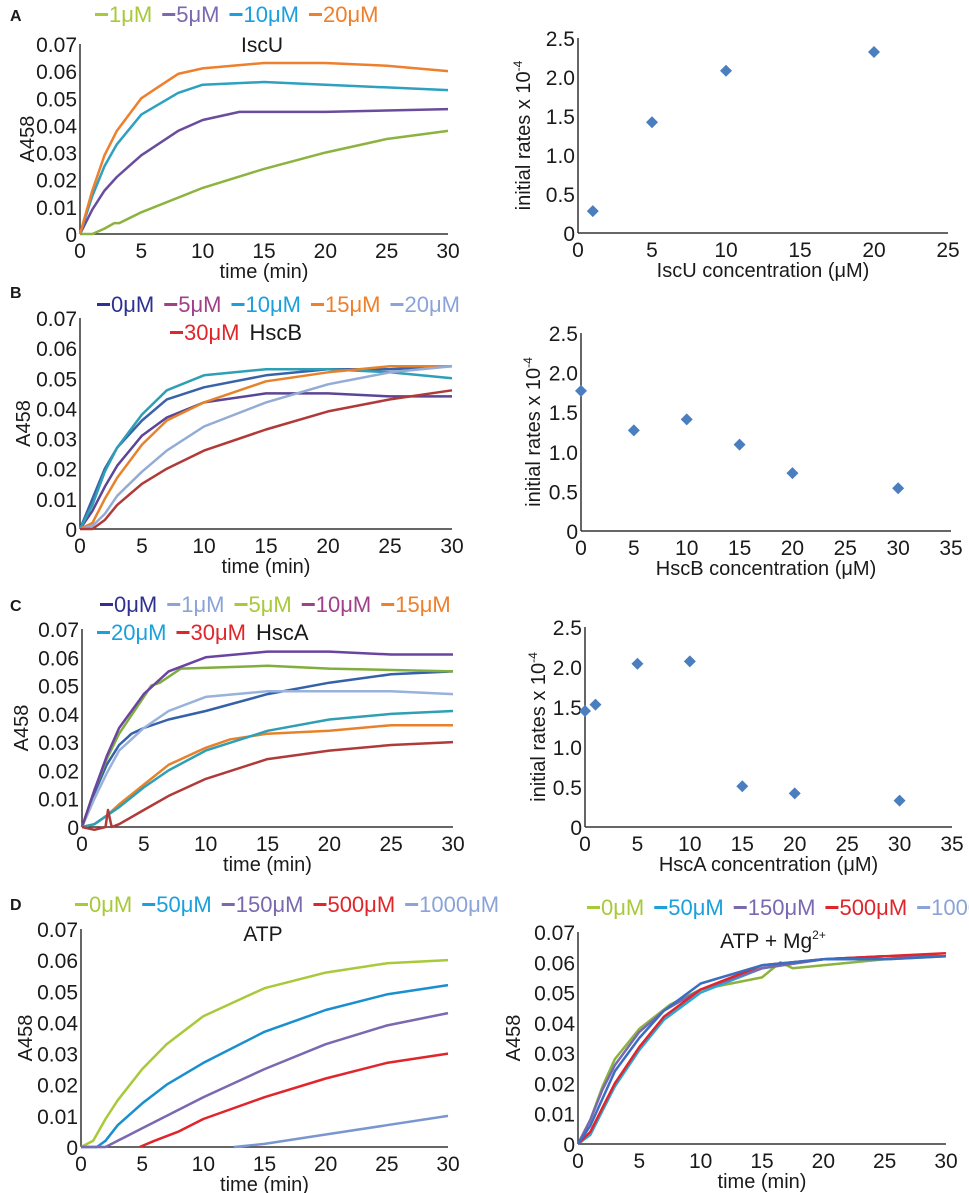 The height and width of the screenshot is (1193, 969). I want to click on legend-item: 1μM, so click(123, 14).